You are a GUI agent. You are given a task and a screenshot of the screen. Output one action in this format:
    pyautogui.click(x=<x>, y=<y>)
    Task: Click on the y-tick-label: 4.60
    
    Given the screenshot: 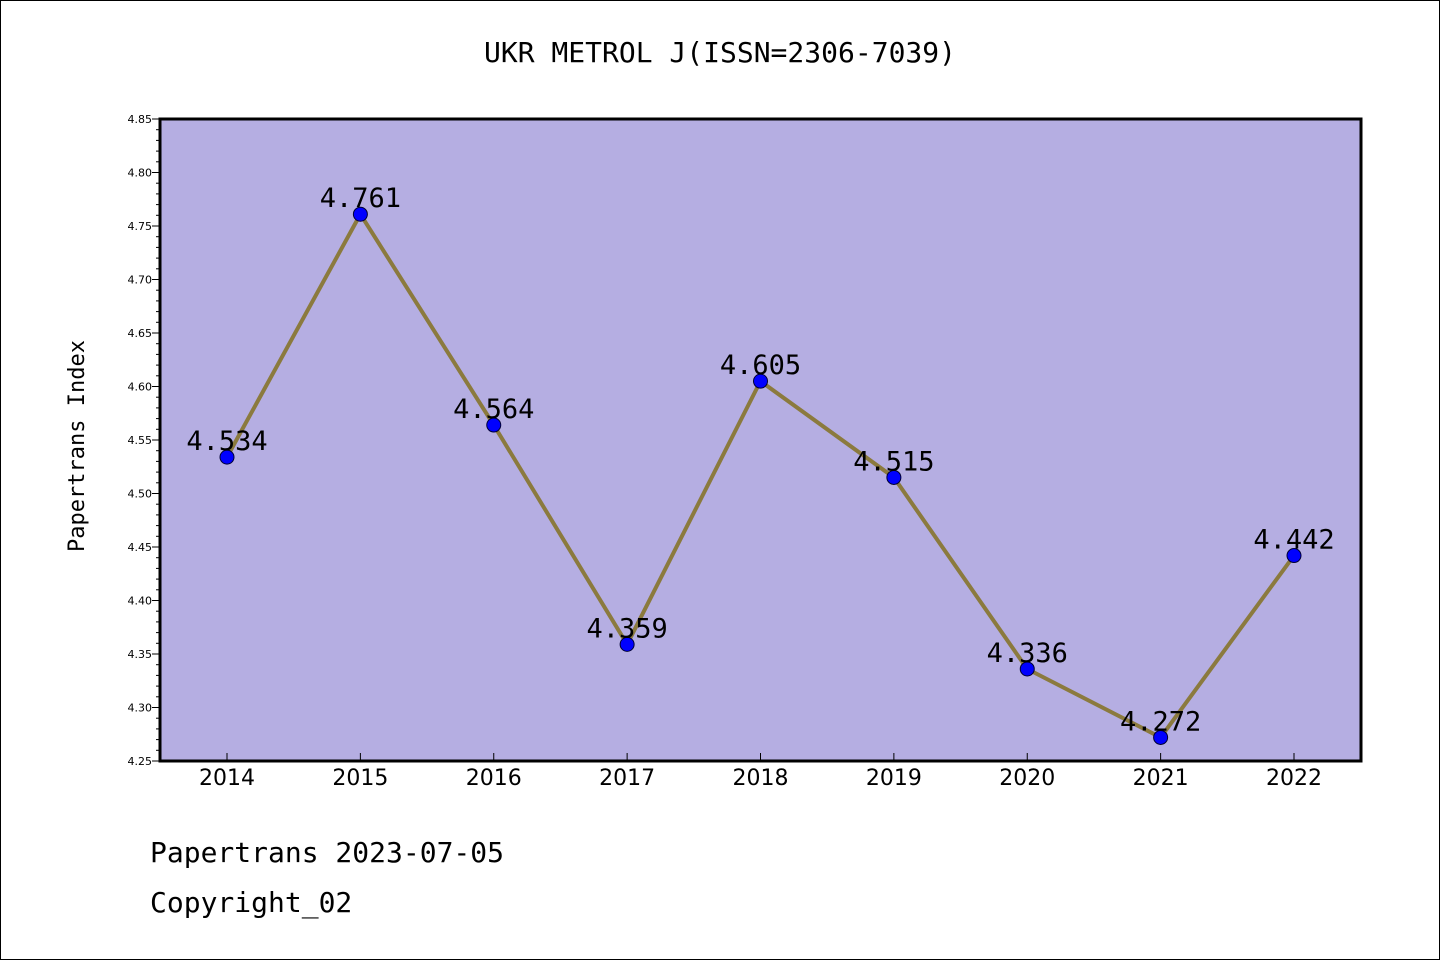 What is the action you would take?
    pyautogui.click(x=140, y=387)
    